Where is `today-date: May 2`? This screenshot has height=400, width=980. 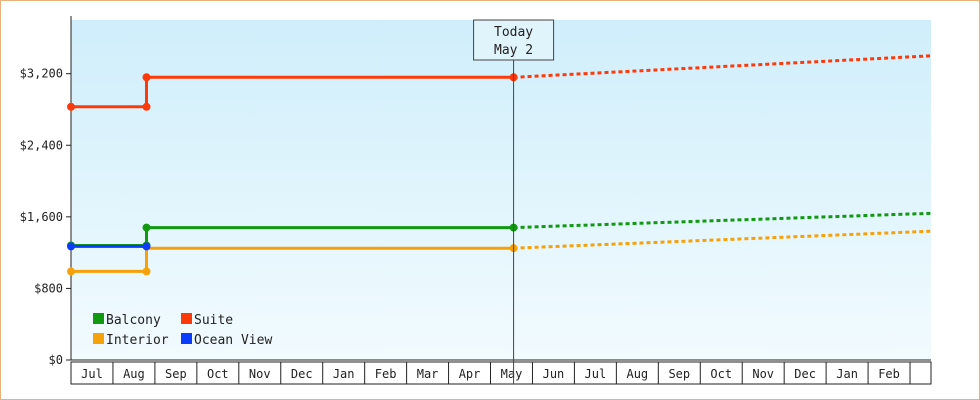
today-date: May 2 is located at coordinates (513, 50).